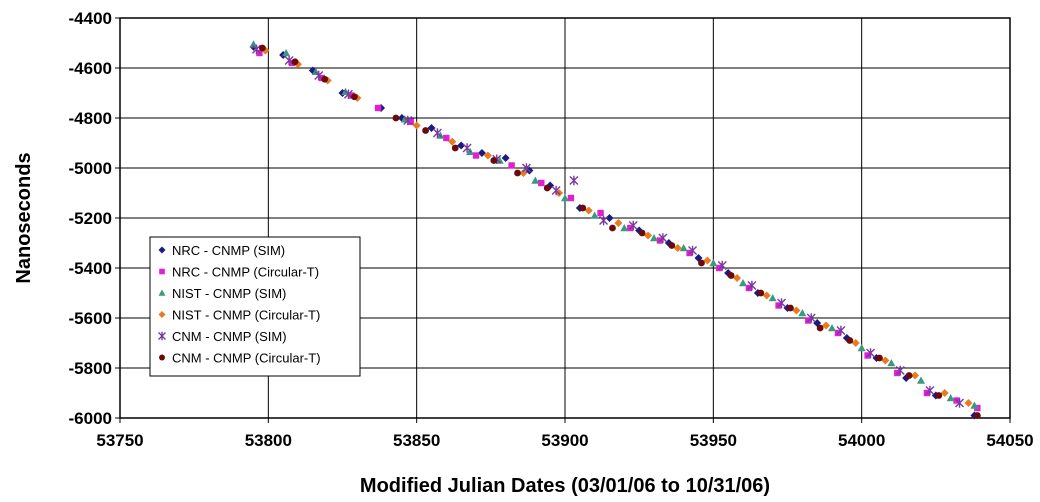 Image resolution: width=1040 pixels, height=502 pixels. What do you see at coordinates (90, 418) in the screenshot?
I see `y-tick-label: -6000` at bounding box center [90, 418].